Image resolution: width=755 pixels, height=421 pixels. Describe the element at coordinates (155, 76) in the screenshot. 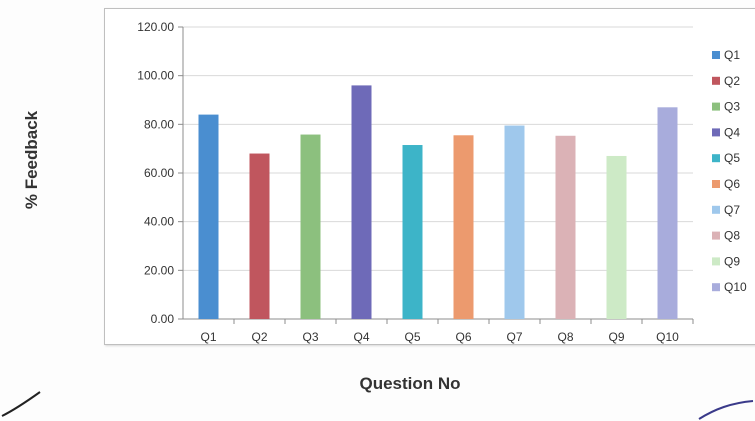

I see `y-tick-label: 100.00` at that location.